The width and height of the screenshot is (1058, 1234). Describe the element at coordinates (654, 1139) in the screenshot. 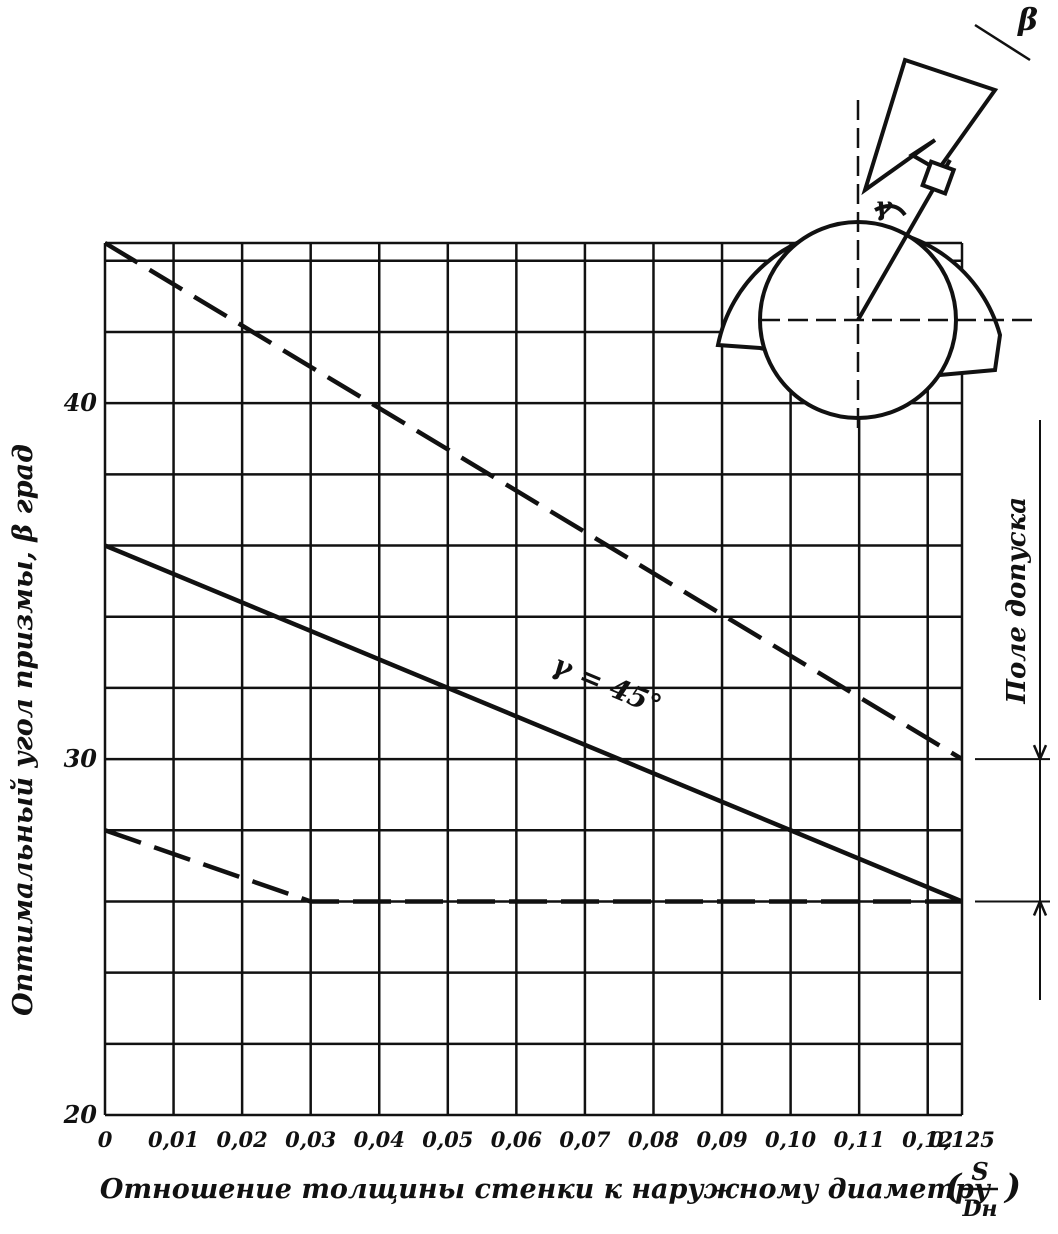

I see `x-tick-label: 0,08` at that location.